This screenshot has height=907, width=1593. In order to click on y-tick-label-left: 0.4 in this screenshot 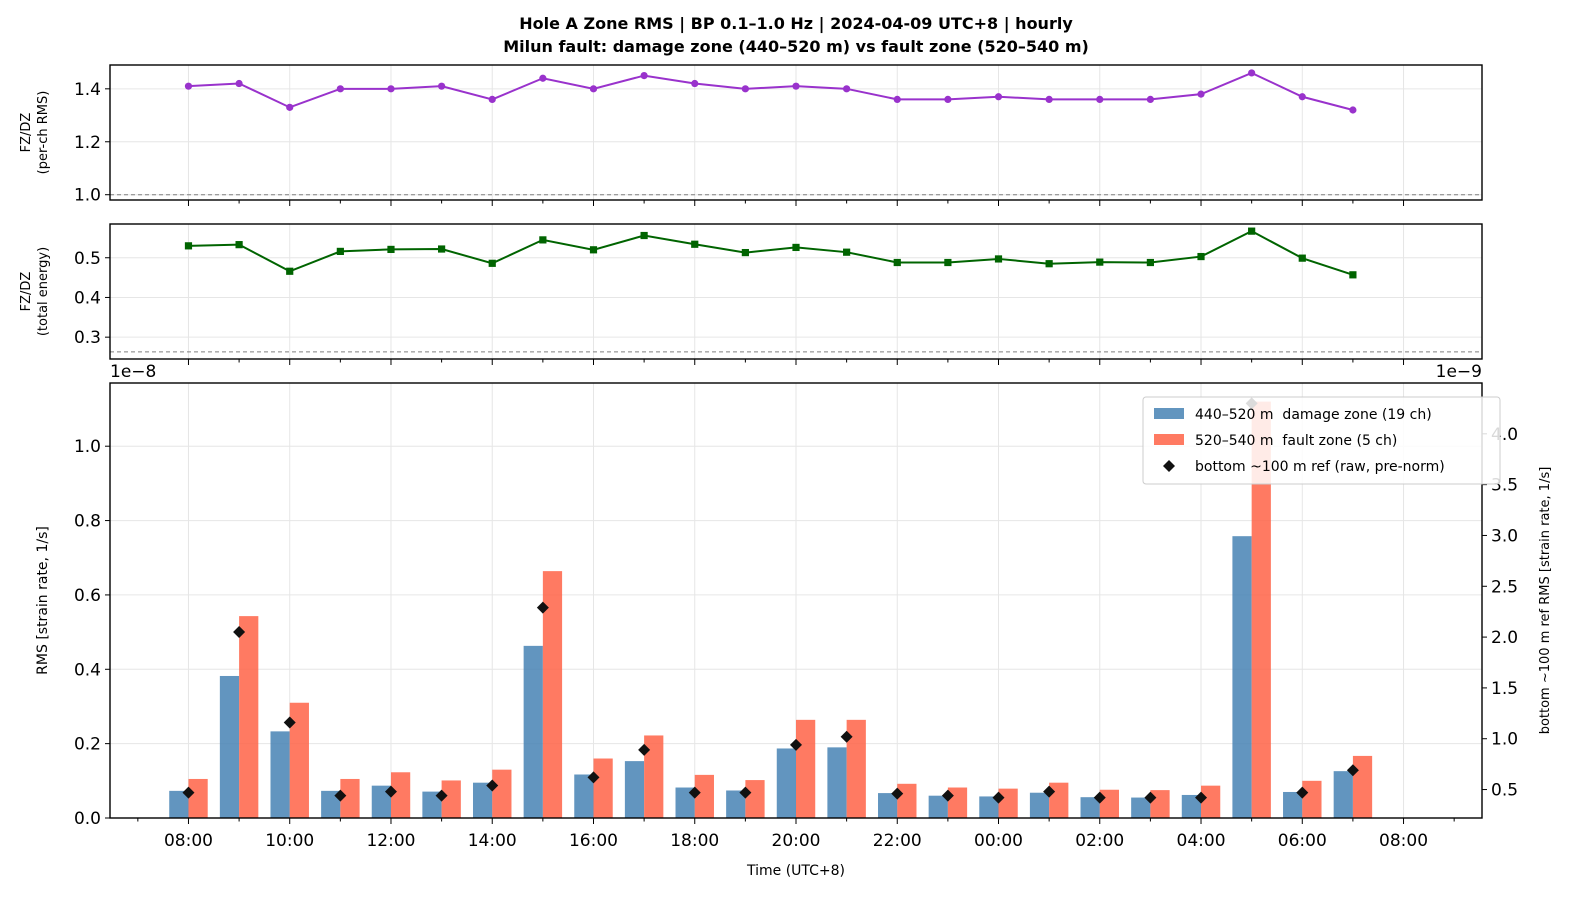, I will do `click(87, 670)`.